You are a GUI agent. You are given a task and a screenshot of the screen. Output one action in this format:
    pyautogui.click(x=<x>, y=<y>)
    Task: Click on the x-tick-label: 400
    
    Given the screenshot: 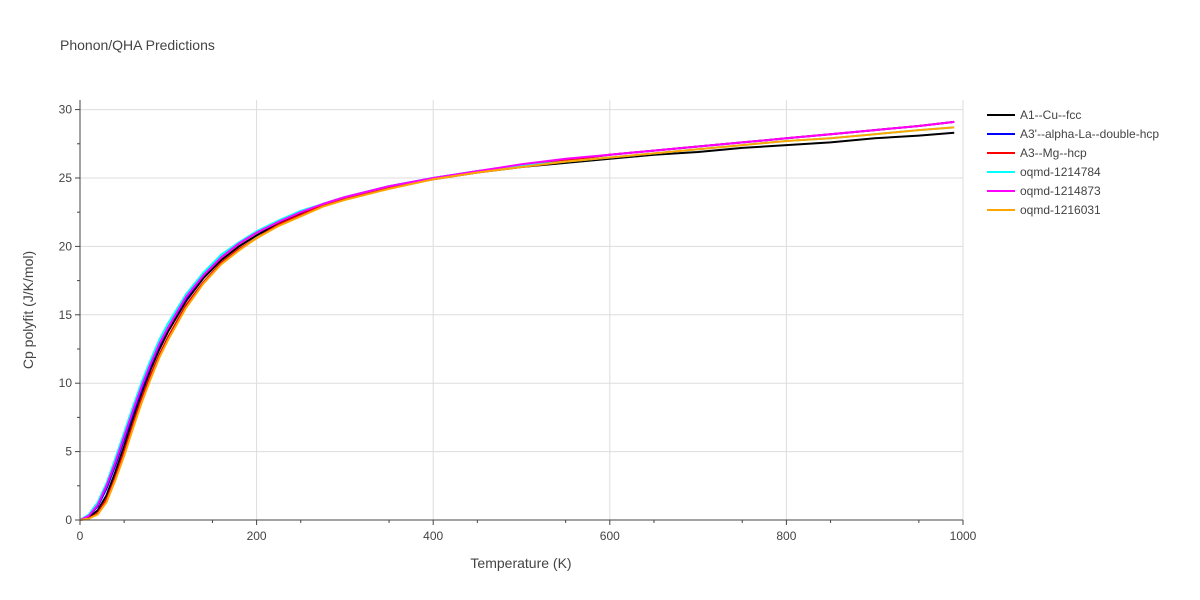 What is the action you would take?
    pyautogui.click(x=433, y=536)
    